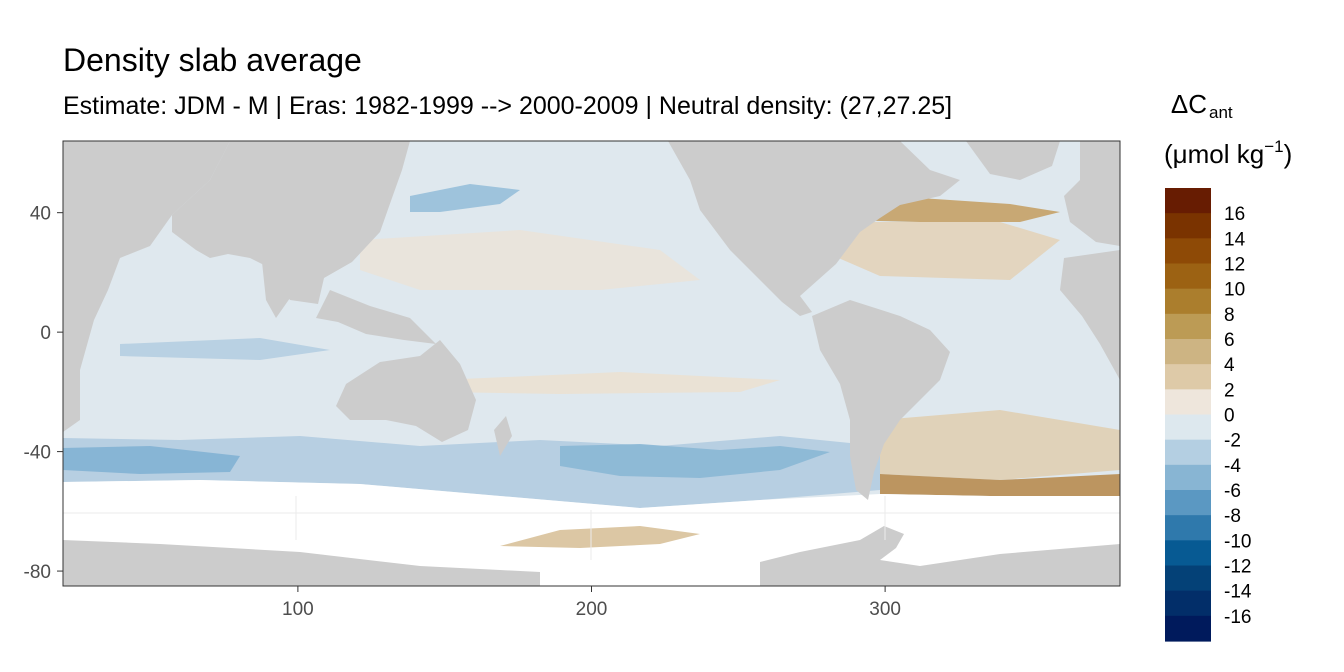  What do you see at coordinates (1229, 340) in the screenshot?
I see `legend-label: 6` at bounding box center [1229, 340].